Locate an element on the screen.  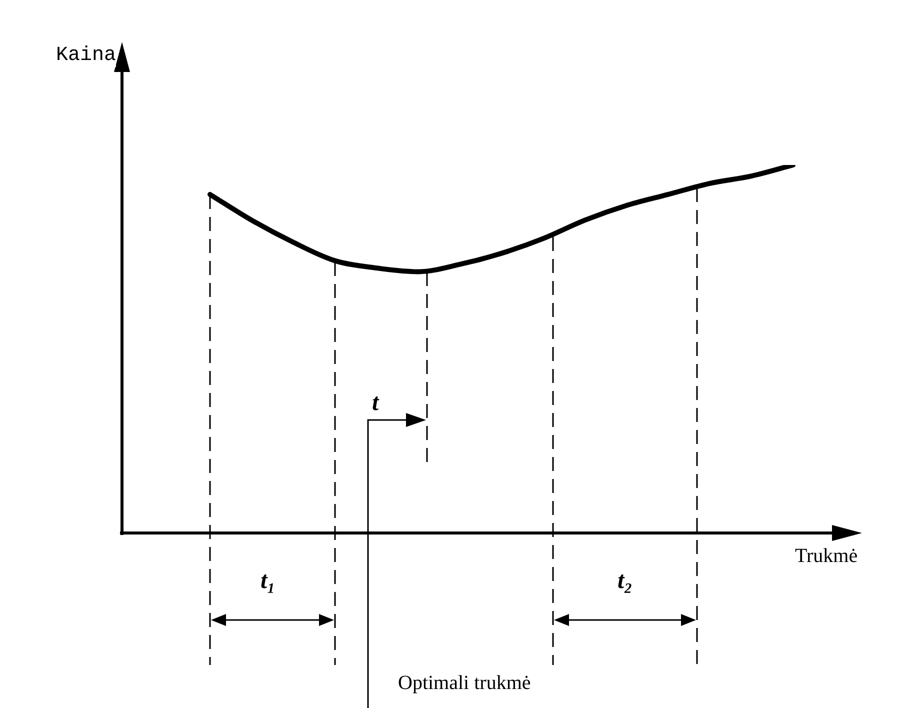
annotation: t is located at coordinates (375, 403).